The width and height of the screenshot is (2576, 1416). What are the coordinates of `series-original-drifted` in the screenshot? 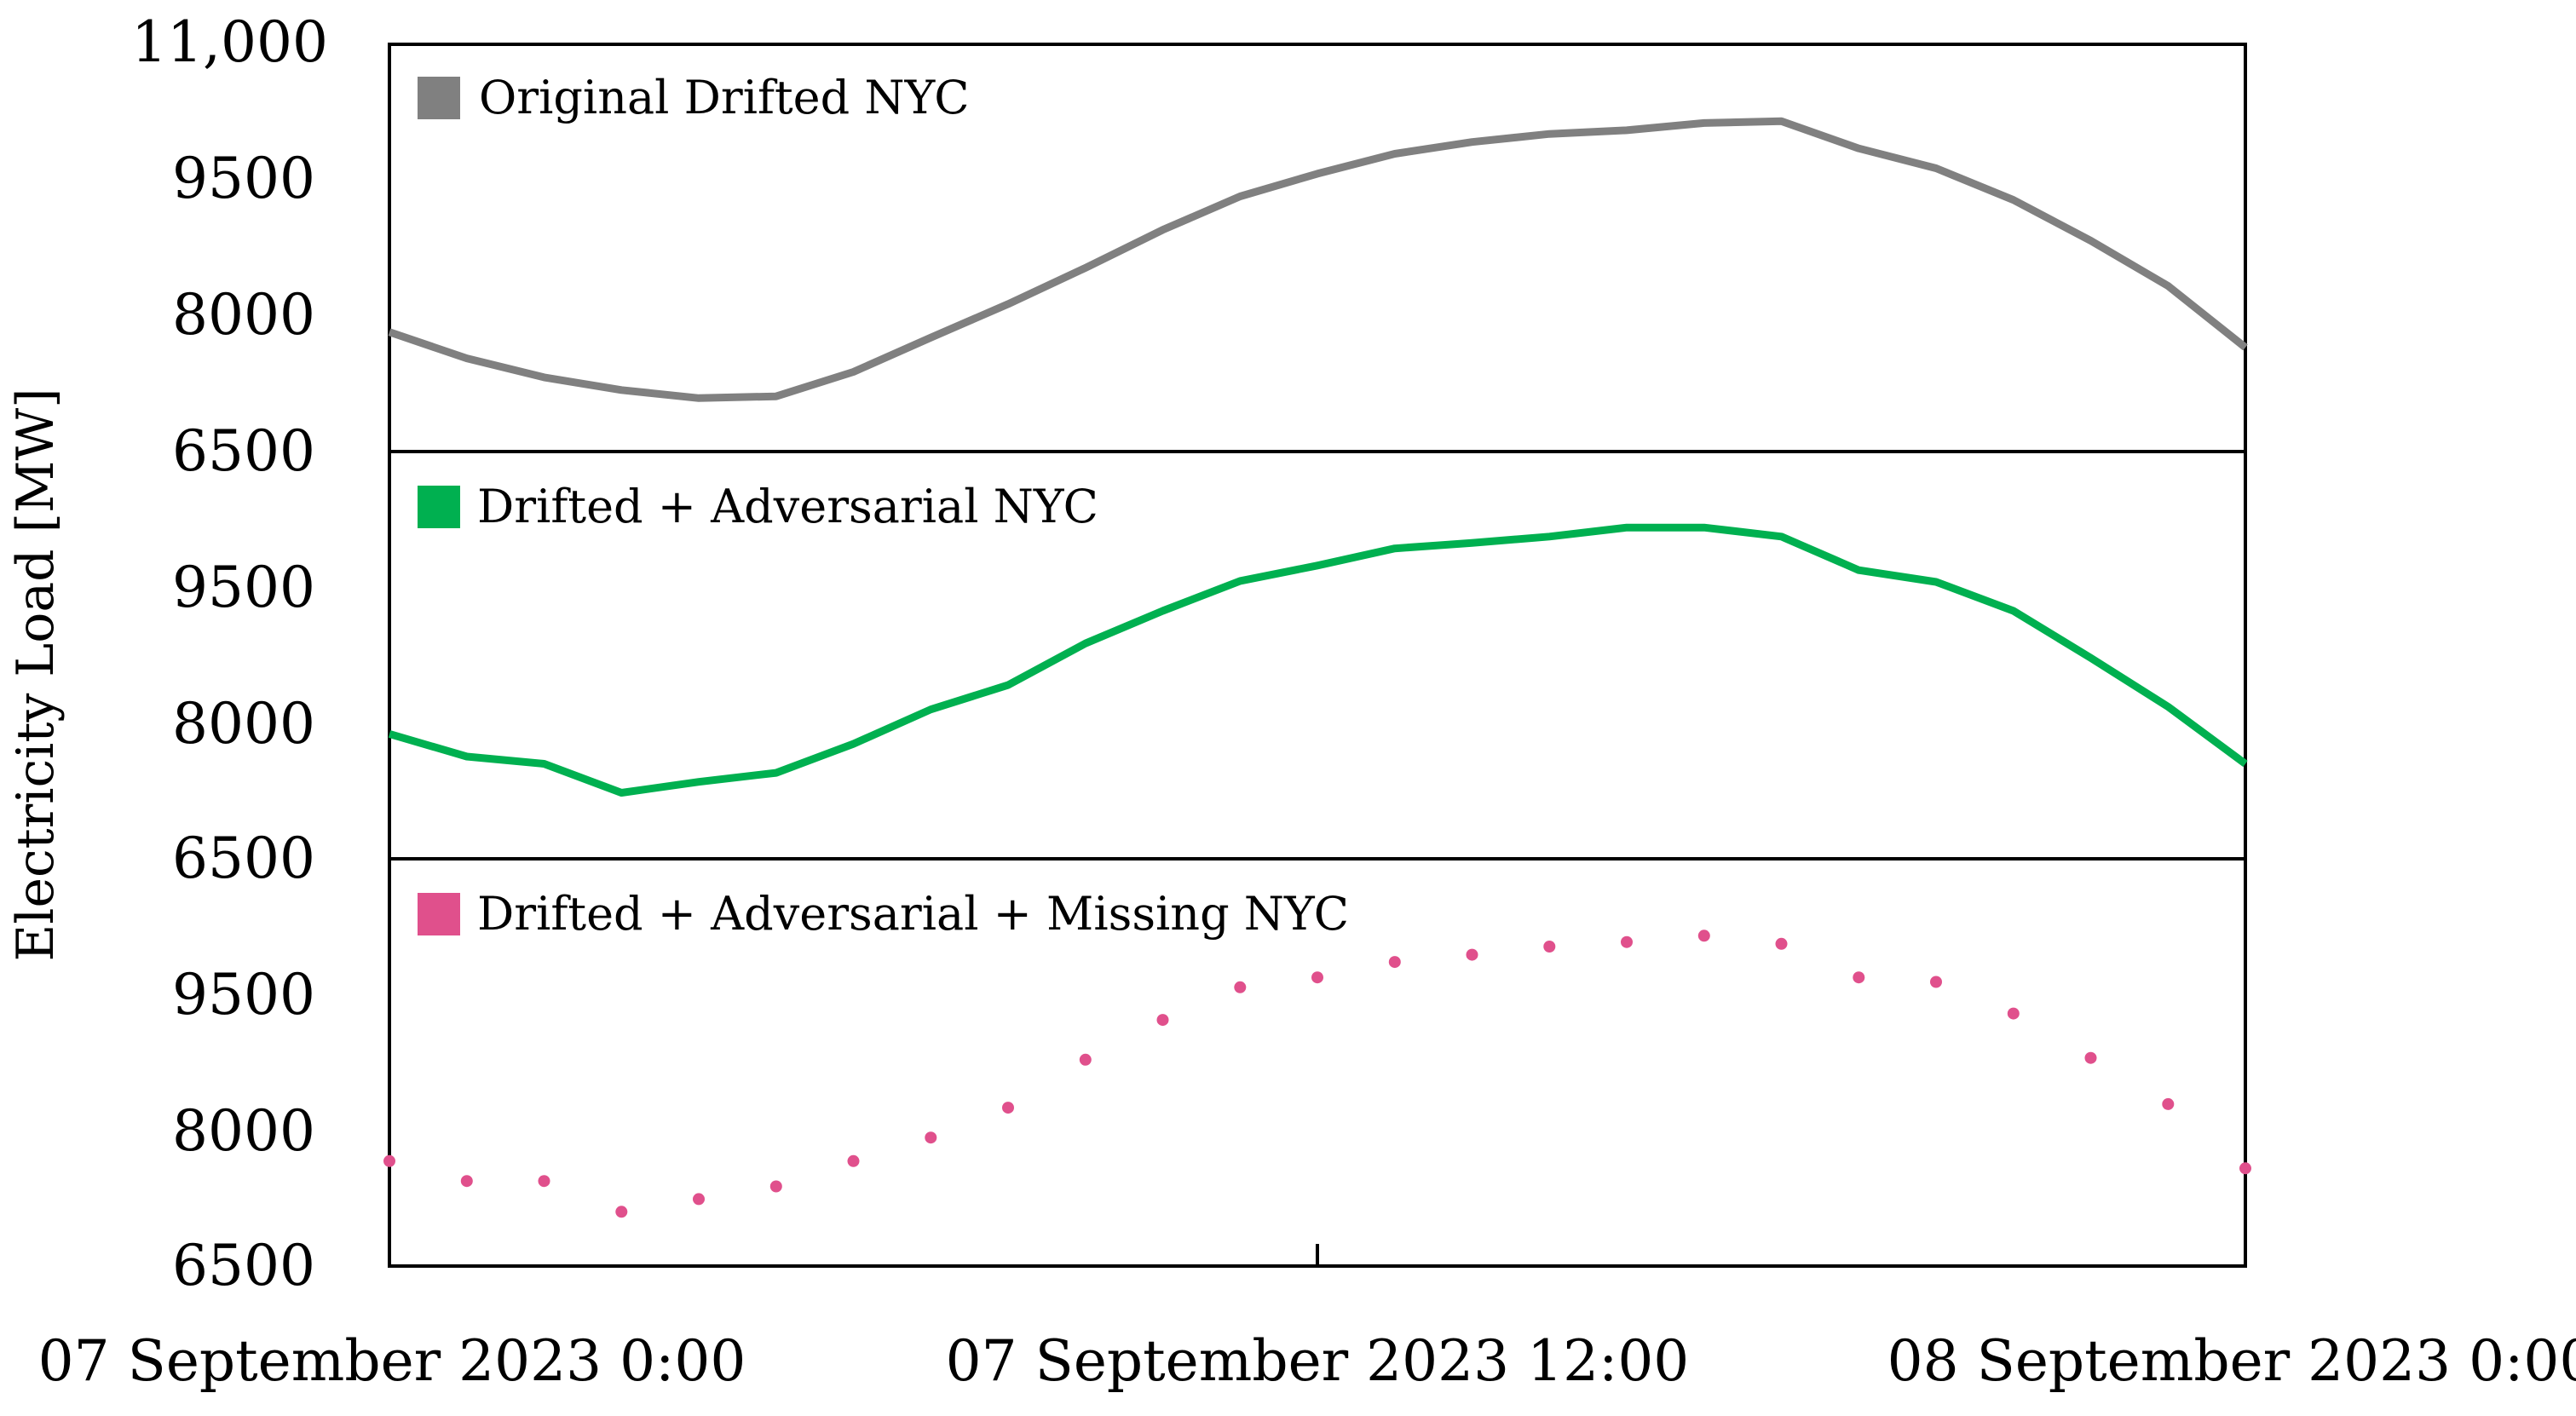 It's located at (1318, 259).